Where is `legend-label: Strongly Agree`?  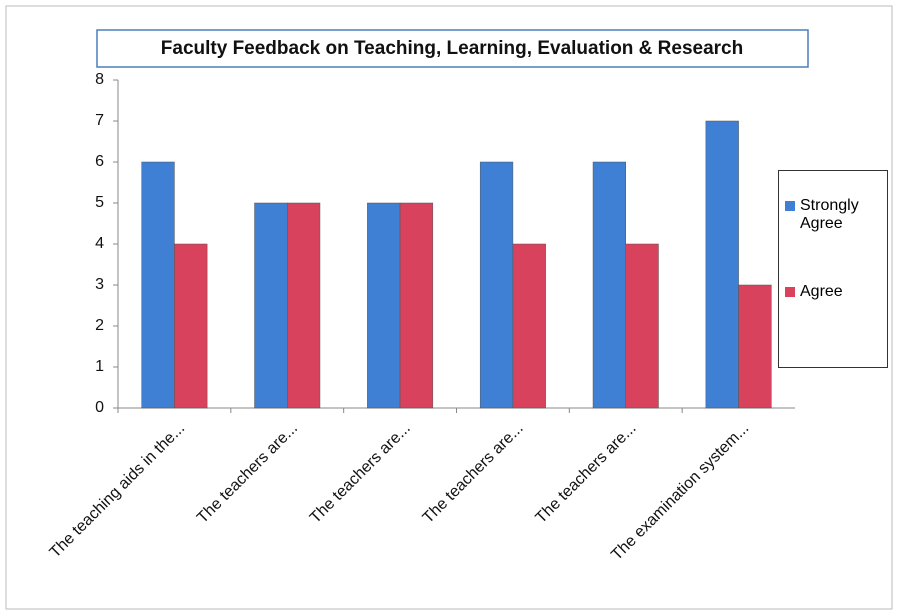 legend-label: Strongly Agree is located at coordinates (829, 214).